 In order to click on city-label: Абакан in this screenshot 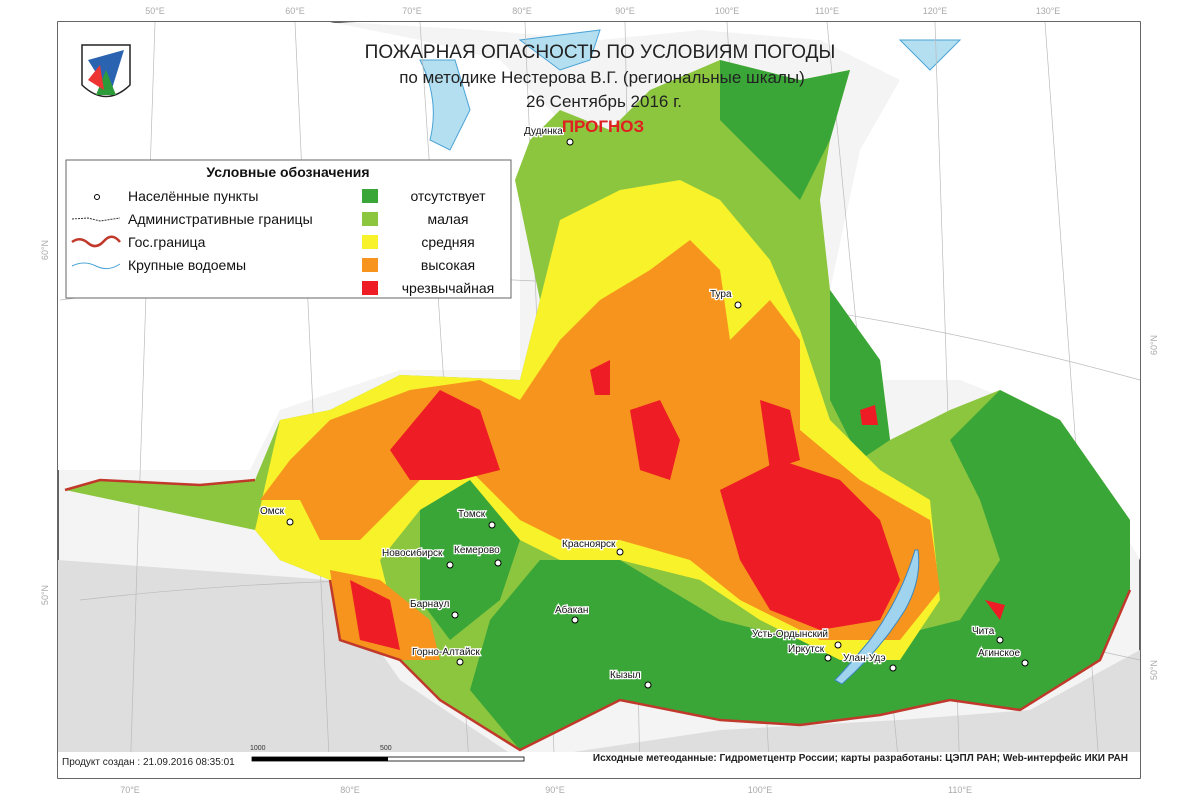, I will do `click(571, 610)`.